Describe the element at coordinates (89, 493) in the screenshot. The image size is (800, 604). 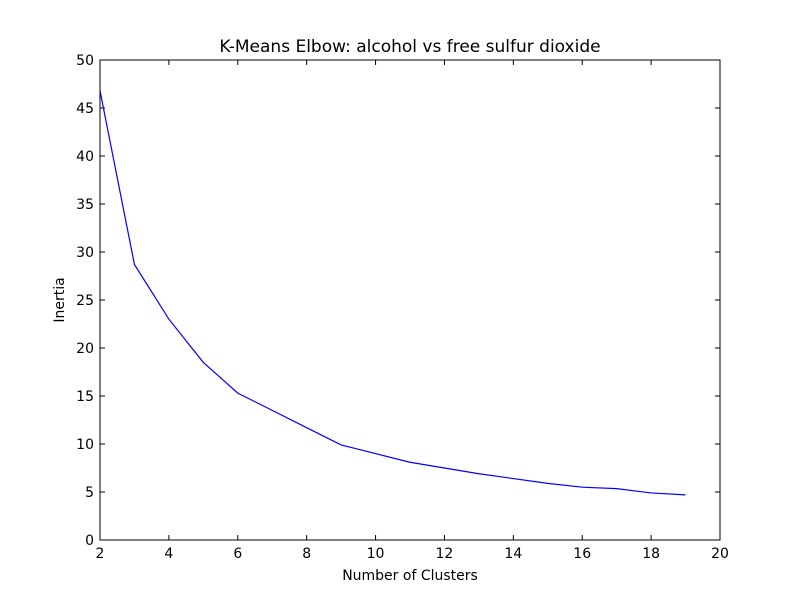
I see `y-tick-label: 5` at that location.